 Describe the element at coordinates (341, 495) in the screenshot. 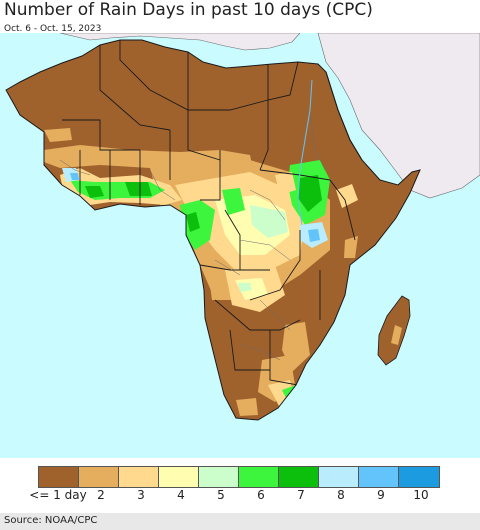

I see `legend-label: 8` at that location.